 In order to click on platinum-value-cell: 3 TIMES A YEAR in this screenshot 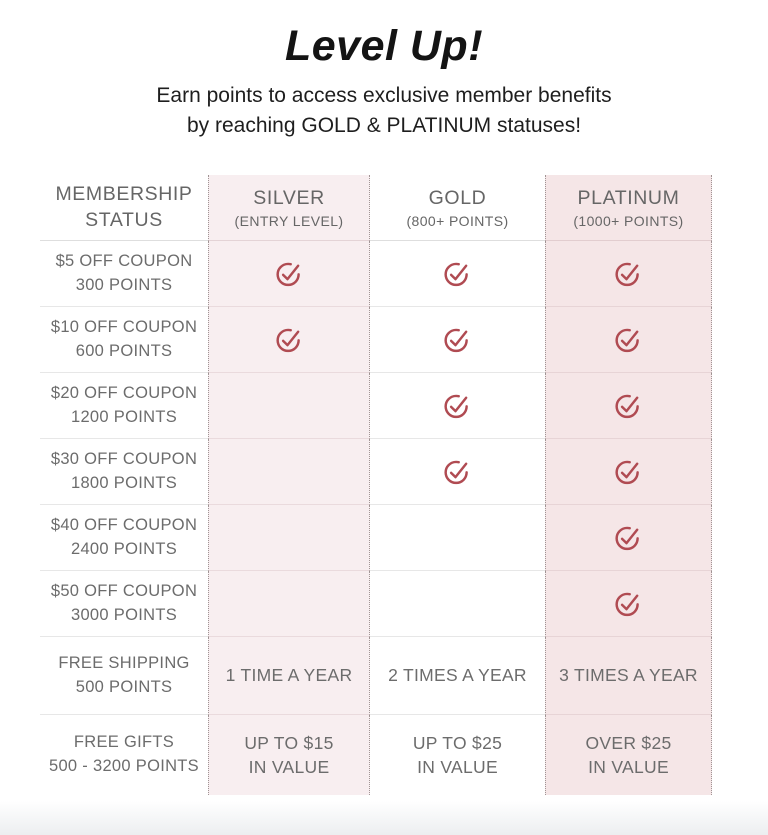, I will do `click(628, 676)`.